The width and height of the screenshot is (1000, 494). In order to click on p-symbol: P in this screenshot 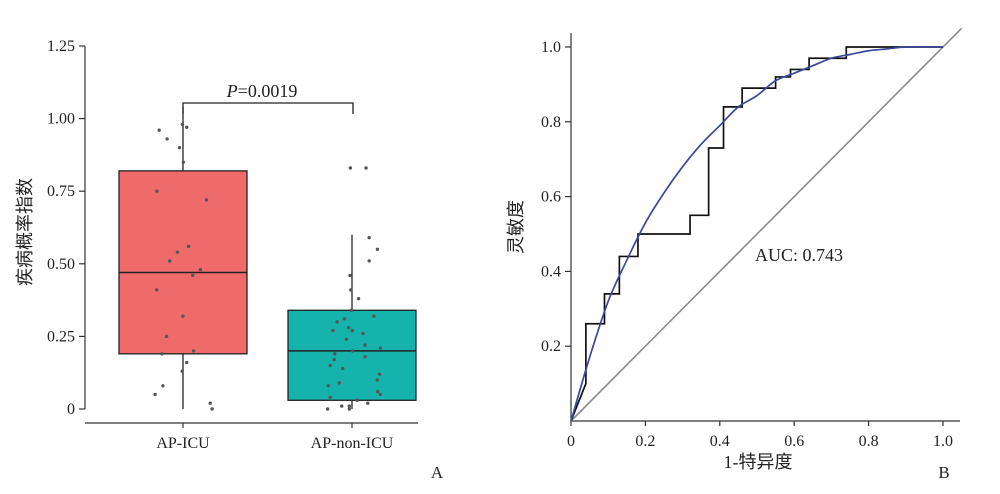, I will do `click(232, 91)`.